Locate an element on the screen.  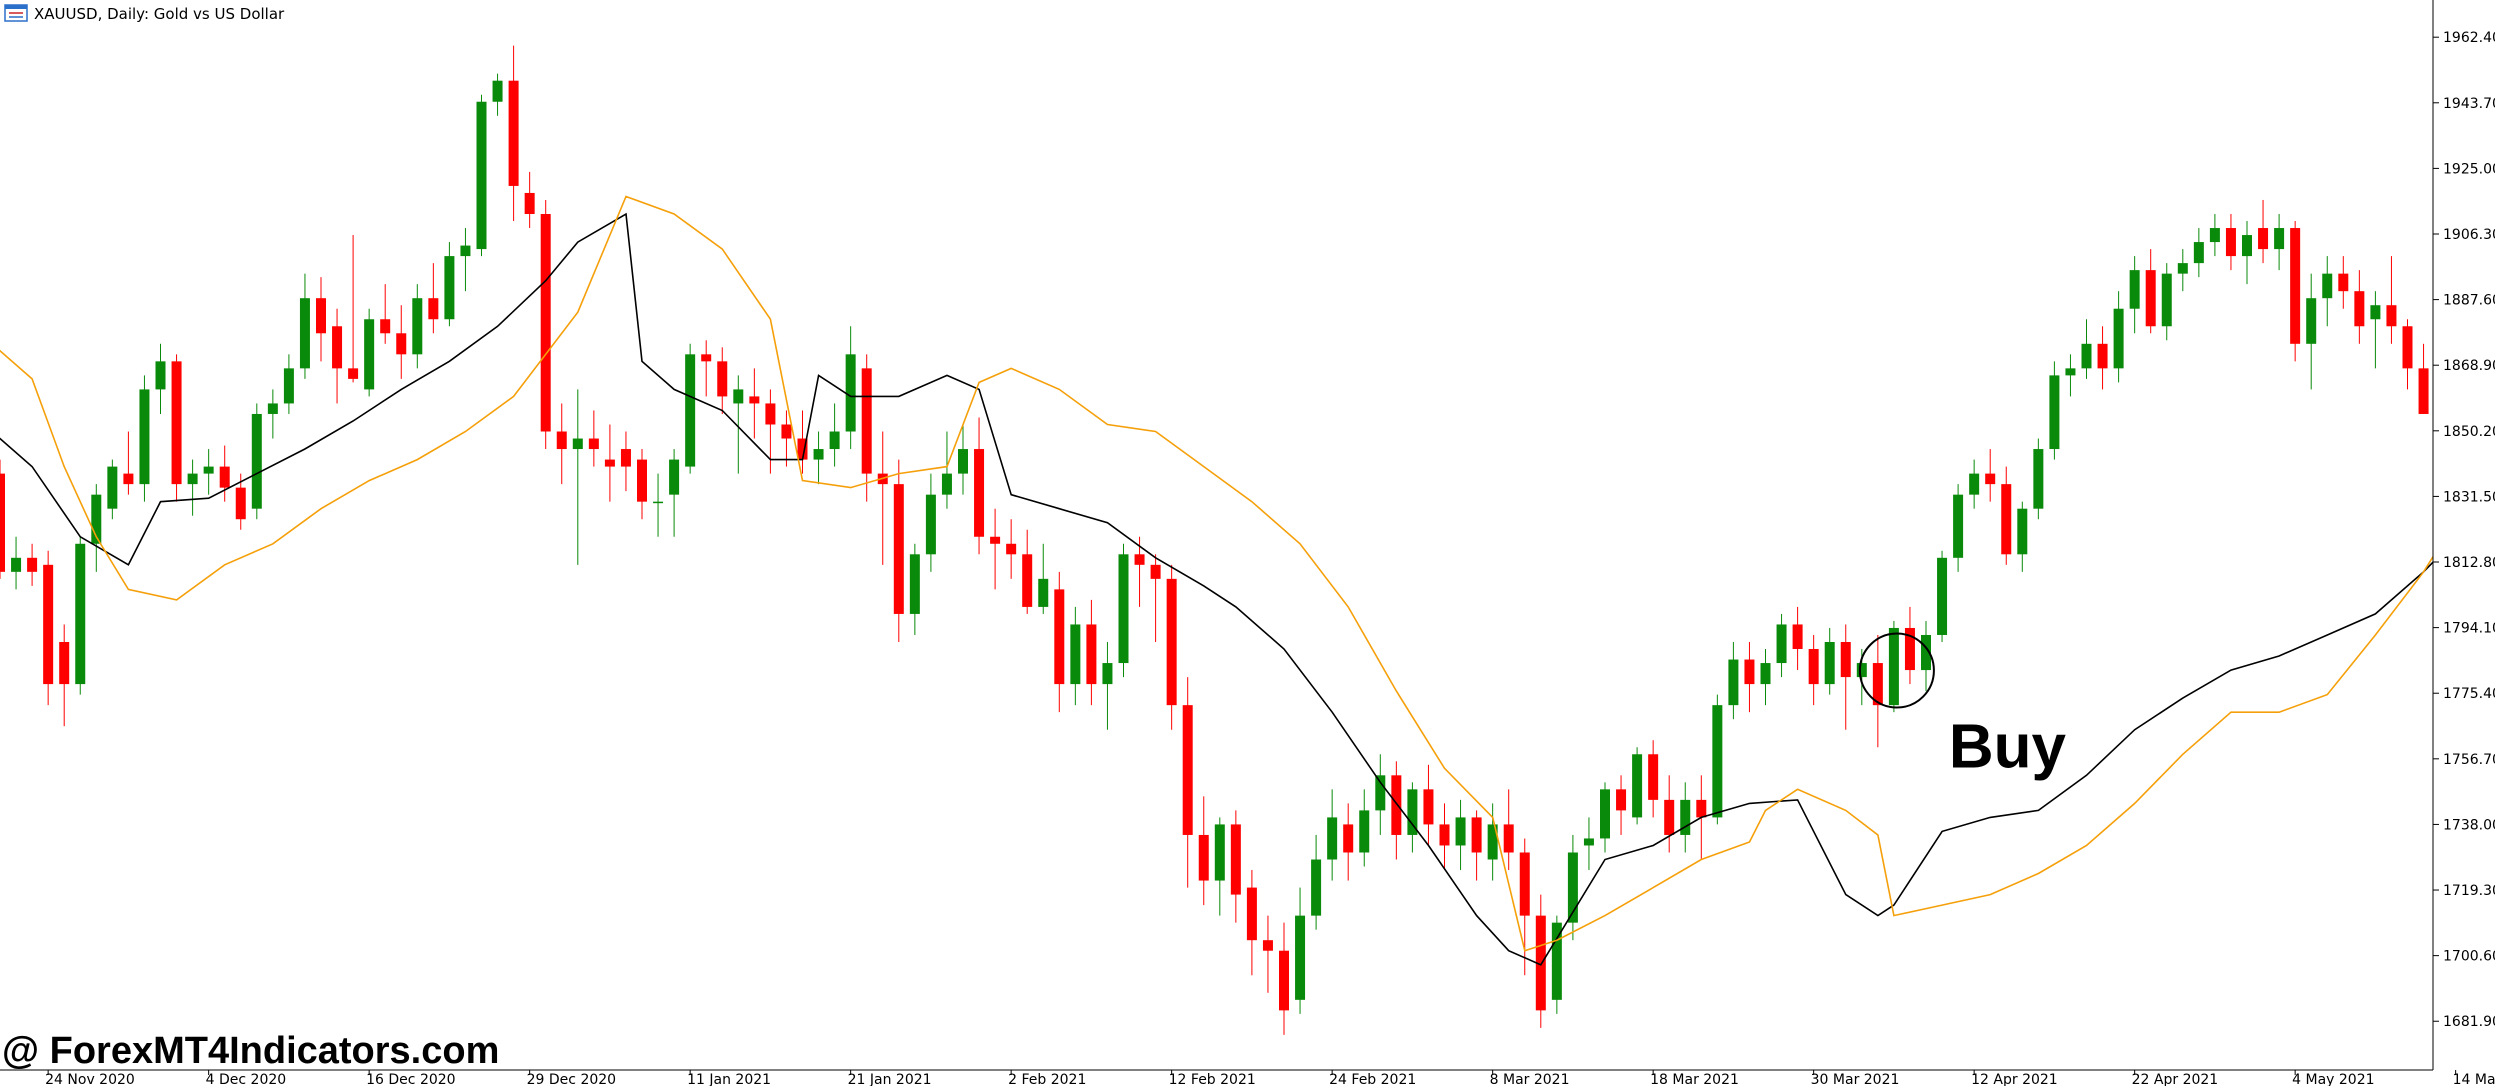
price-tick-label: 1962.40 is located at coordinates (2469, 38).